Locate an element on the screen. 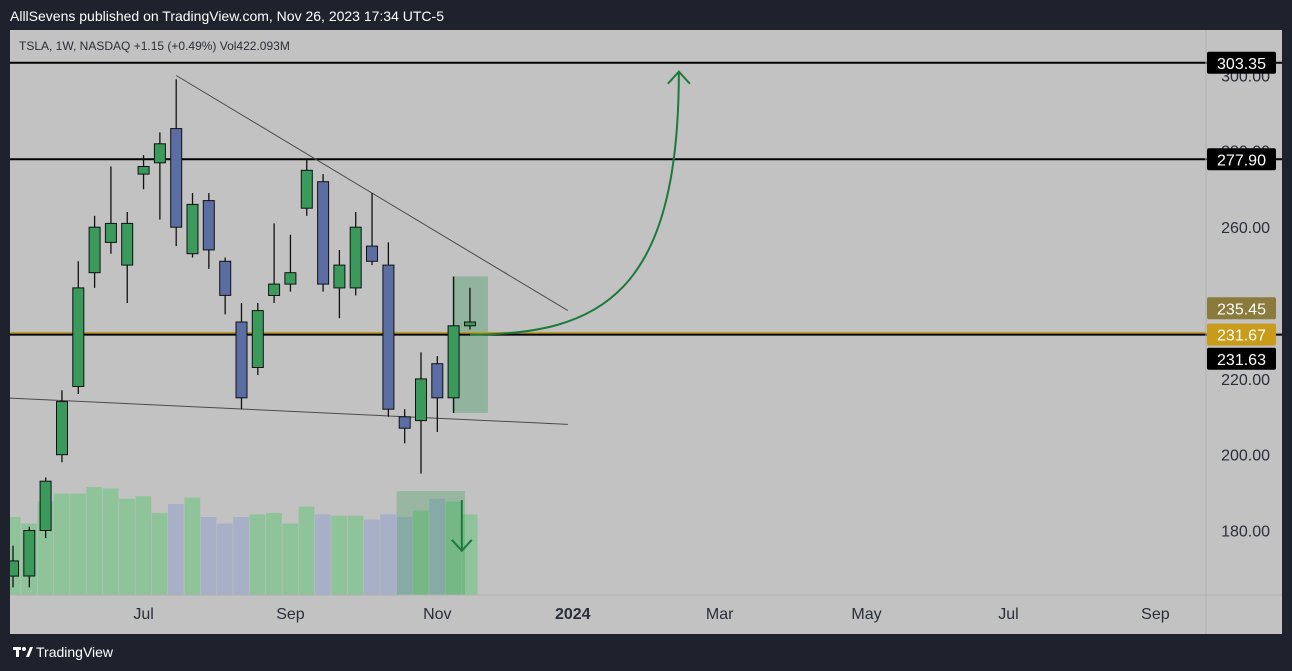 Image resolution: width=1292 pixels, height=671 pixels. price-label-badge: 231.67 is located at coordinates (1241, 334).